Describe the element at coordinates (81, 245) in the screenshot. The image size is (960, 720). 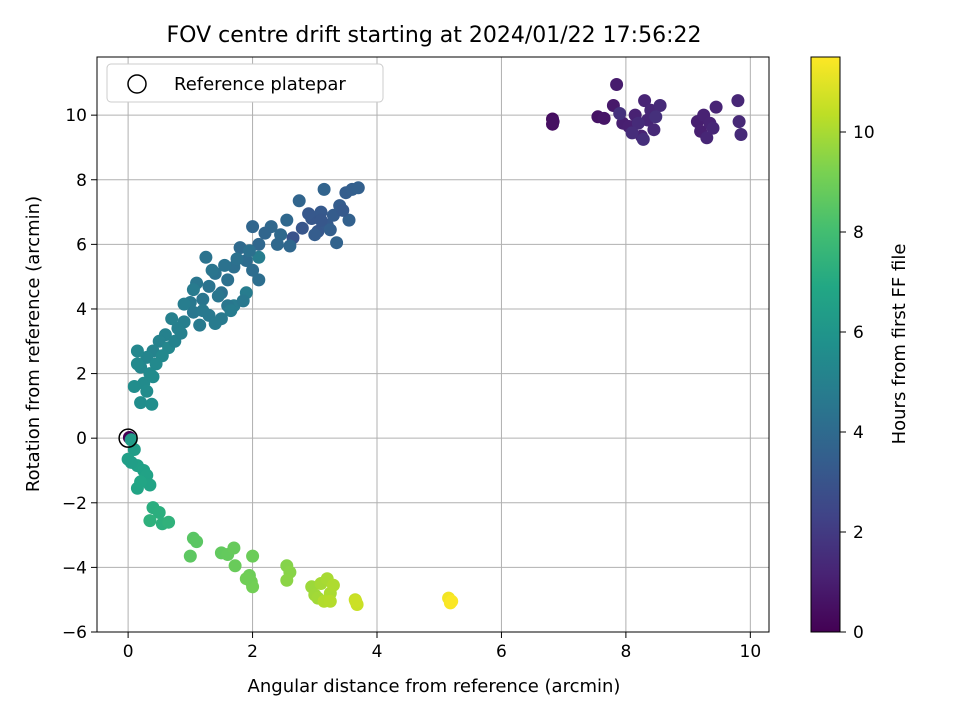
I see `y-tick-label: 6` at that location.